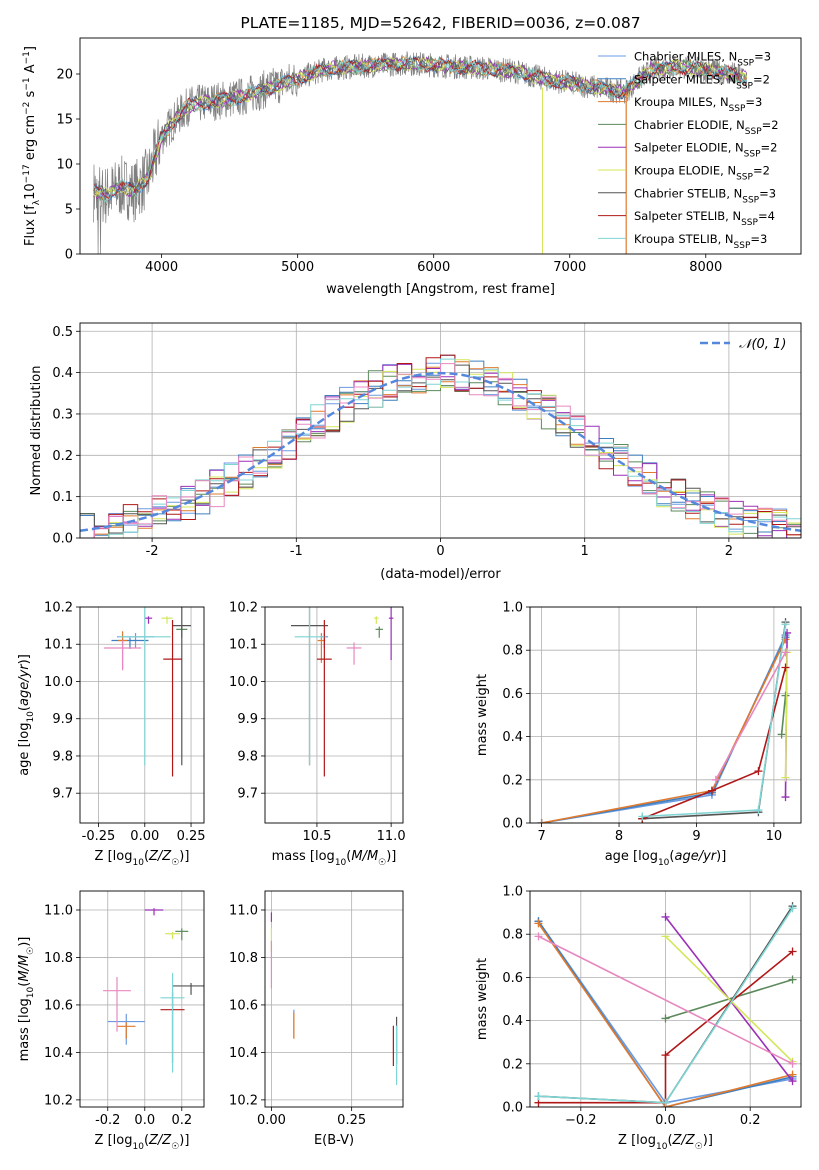 Image resolution: width=819 pixels, height=1170 pixels. I want to click on y-tick-label: 10.0, so click(58, 682).